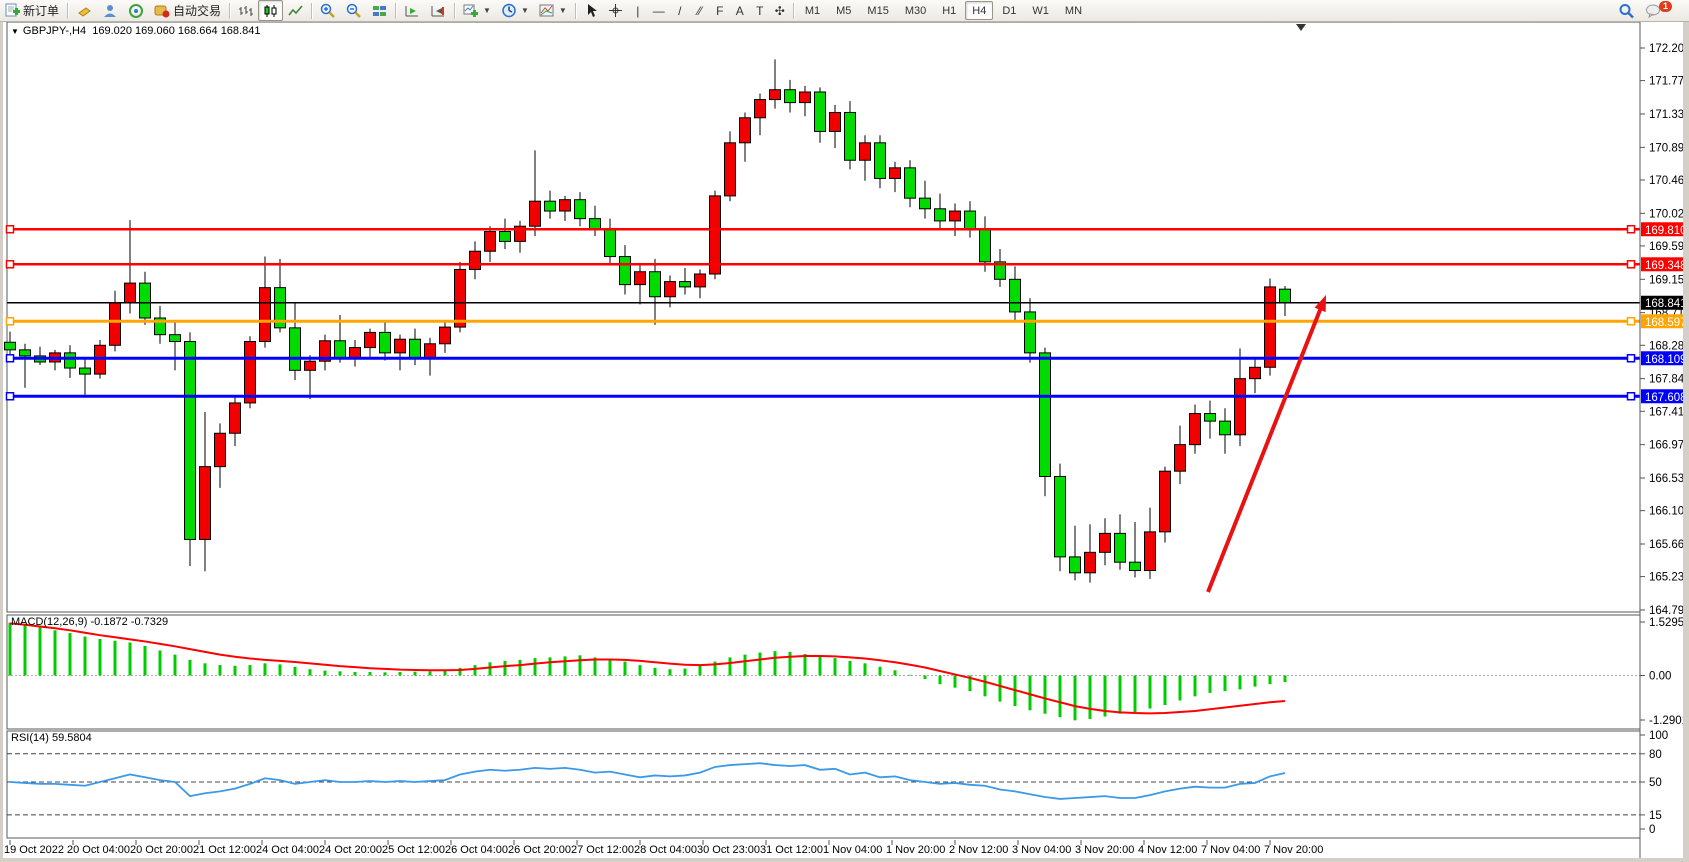  Describe the element at coordinates (1041, 850) in the screenshot. I see `time-axis-label: 3 Nov 04:00` at that location.